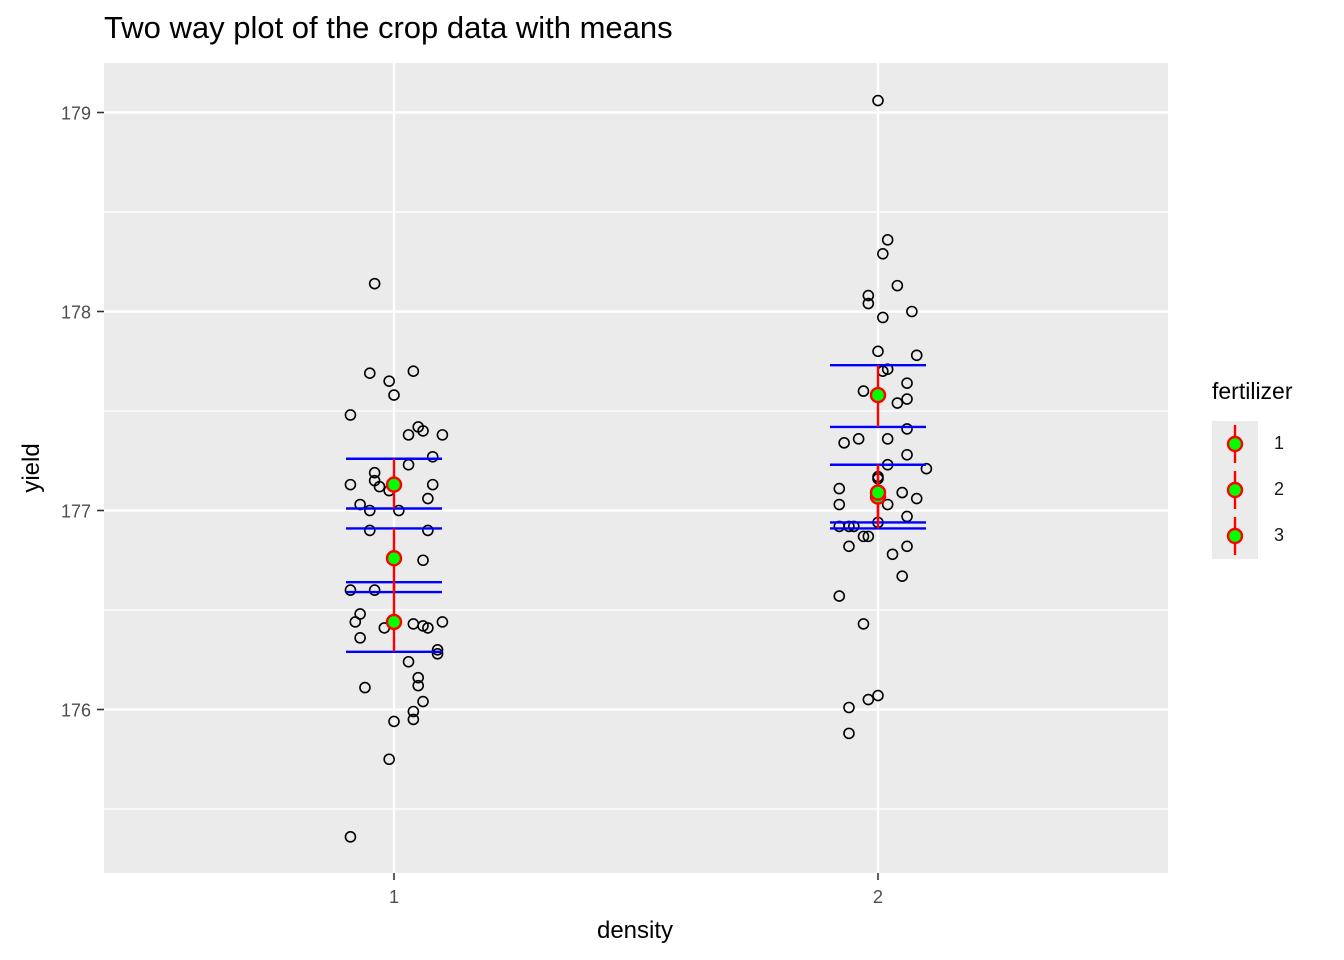 Image resolution: width=1344 pixels, height=960 pixels. I want to click on x-axis-label: density, so click(635, 930).